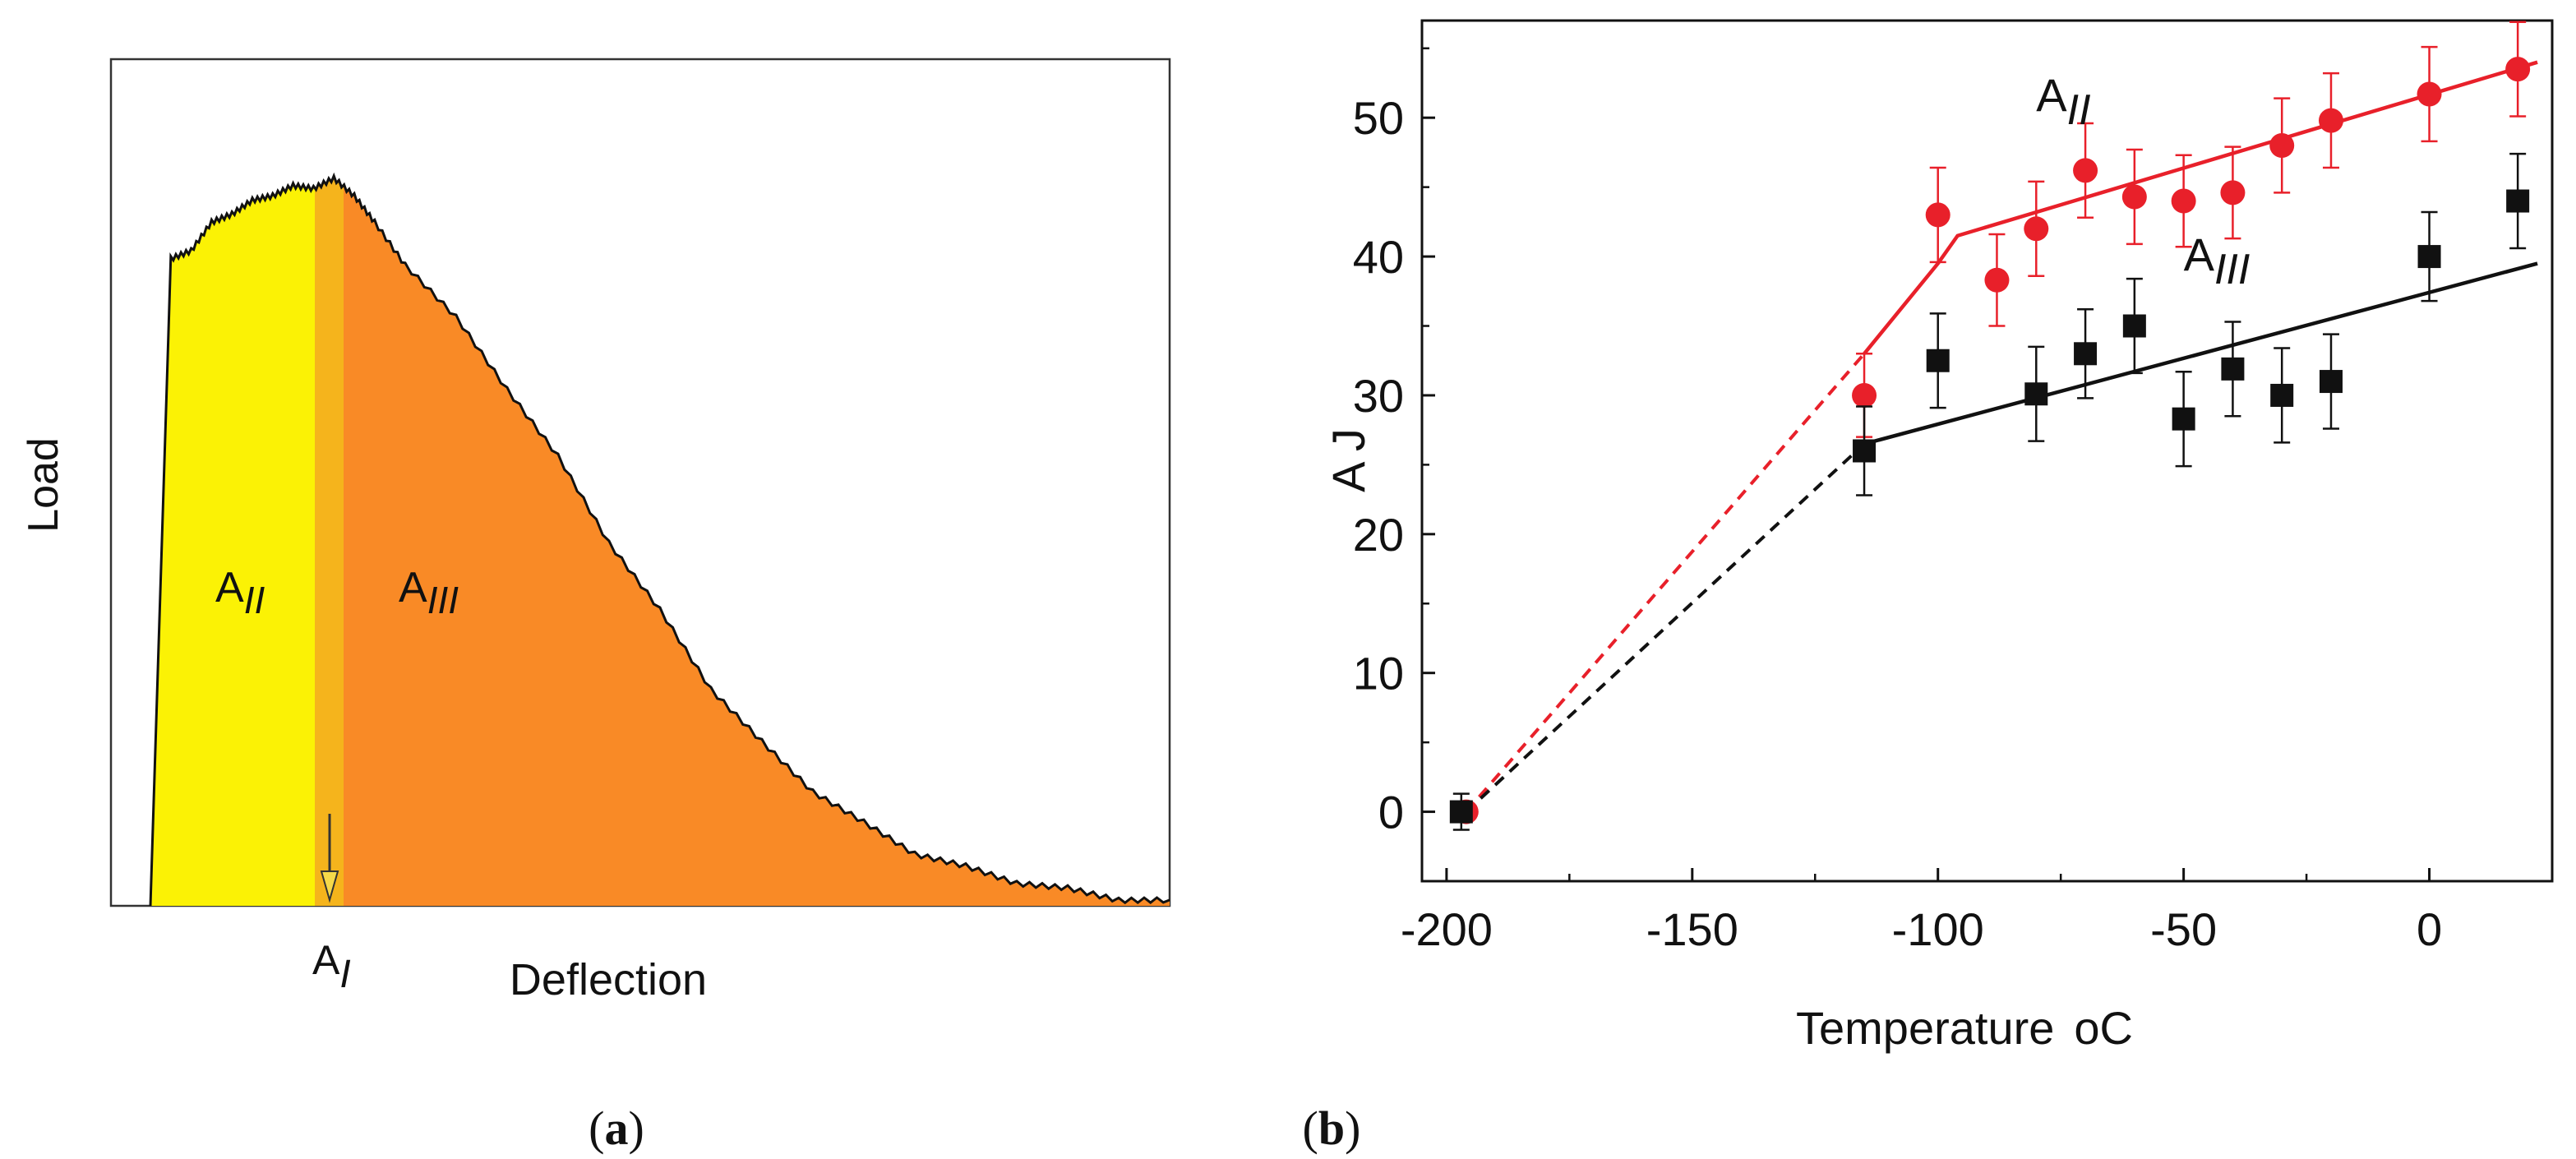 The image size is (2576, 1159). Describe the element at coordinates (2430, 929) in the screenshot. I see `x-tick-label: 0` at that location.